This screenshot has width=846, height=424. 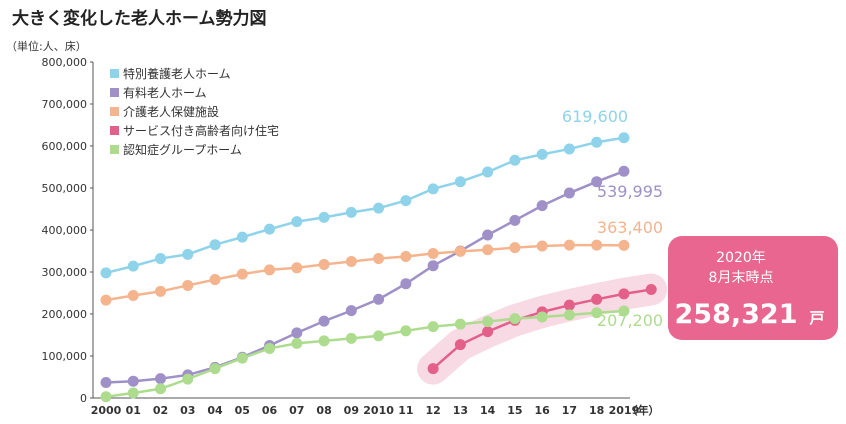 I want to click on x-tick-label: 07, so click(x=296, y=410).